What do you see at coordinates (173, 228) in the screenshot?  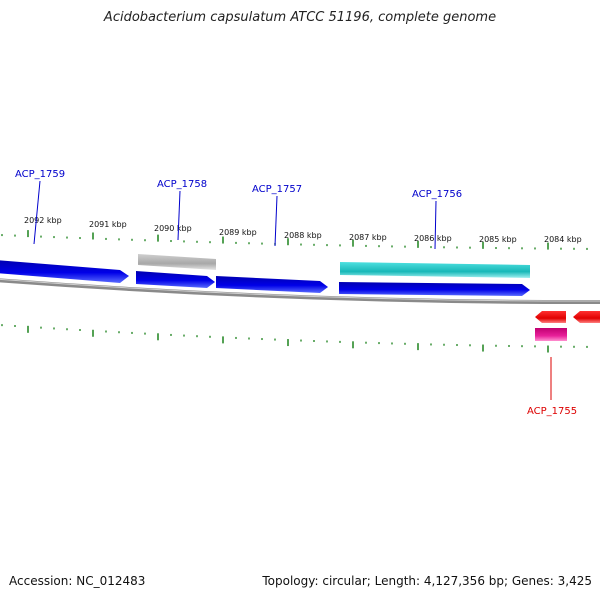 I see `scale-label: 2090 kbp` at bounding box center [173, 228].